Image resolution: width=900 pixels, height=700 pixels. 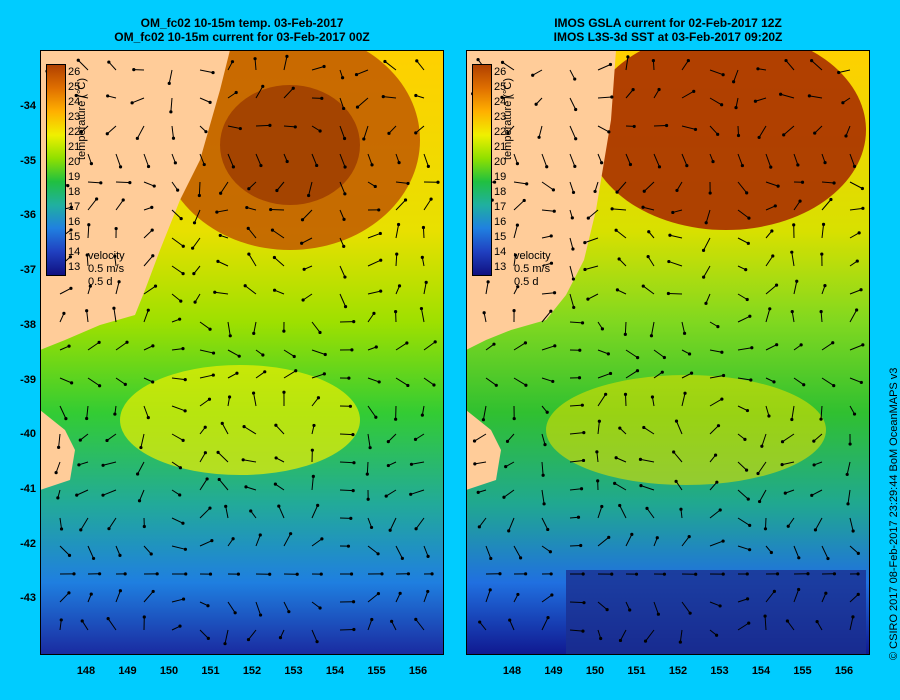 I want to click on velocity-time: 0.5 d, so click(x=100, y=282).